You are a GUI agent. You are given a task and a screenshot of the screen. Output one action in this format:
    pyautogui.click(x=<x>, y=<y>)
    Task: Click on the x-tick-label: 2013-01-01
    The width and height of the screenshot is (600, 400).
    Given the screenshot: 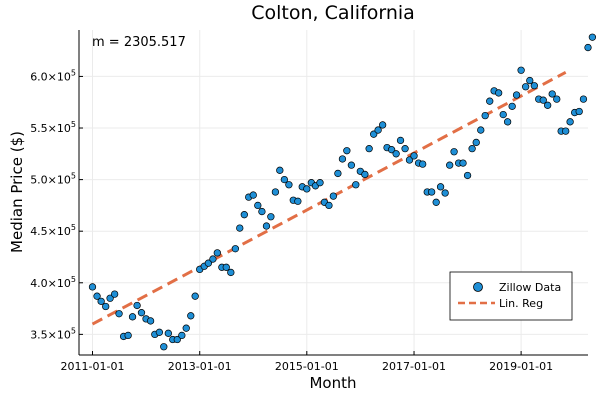 What is the action you would take?
    pyautogui.click(x=200, y=366)
    